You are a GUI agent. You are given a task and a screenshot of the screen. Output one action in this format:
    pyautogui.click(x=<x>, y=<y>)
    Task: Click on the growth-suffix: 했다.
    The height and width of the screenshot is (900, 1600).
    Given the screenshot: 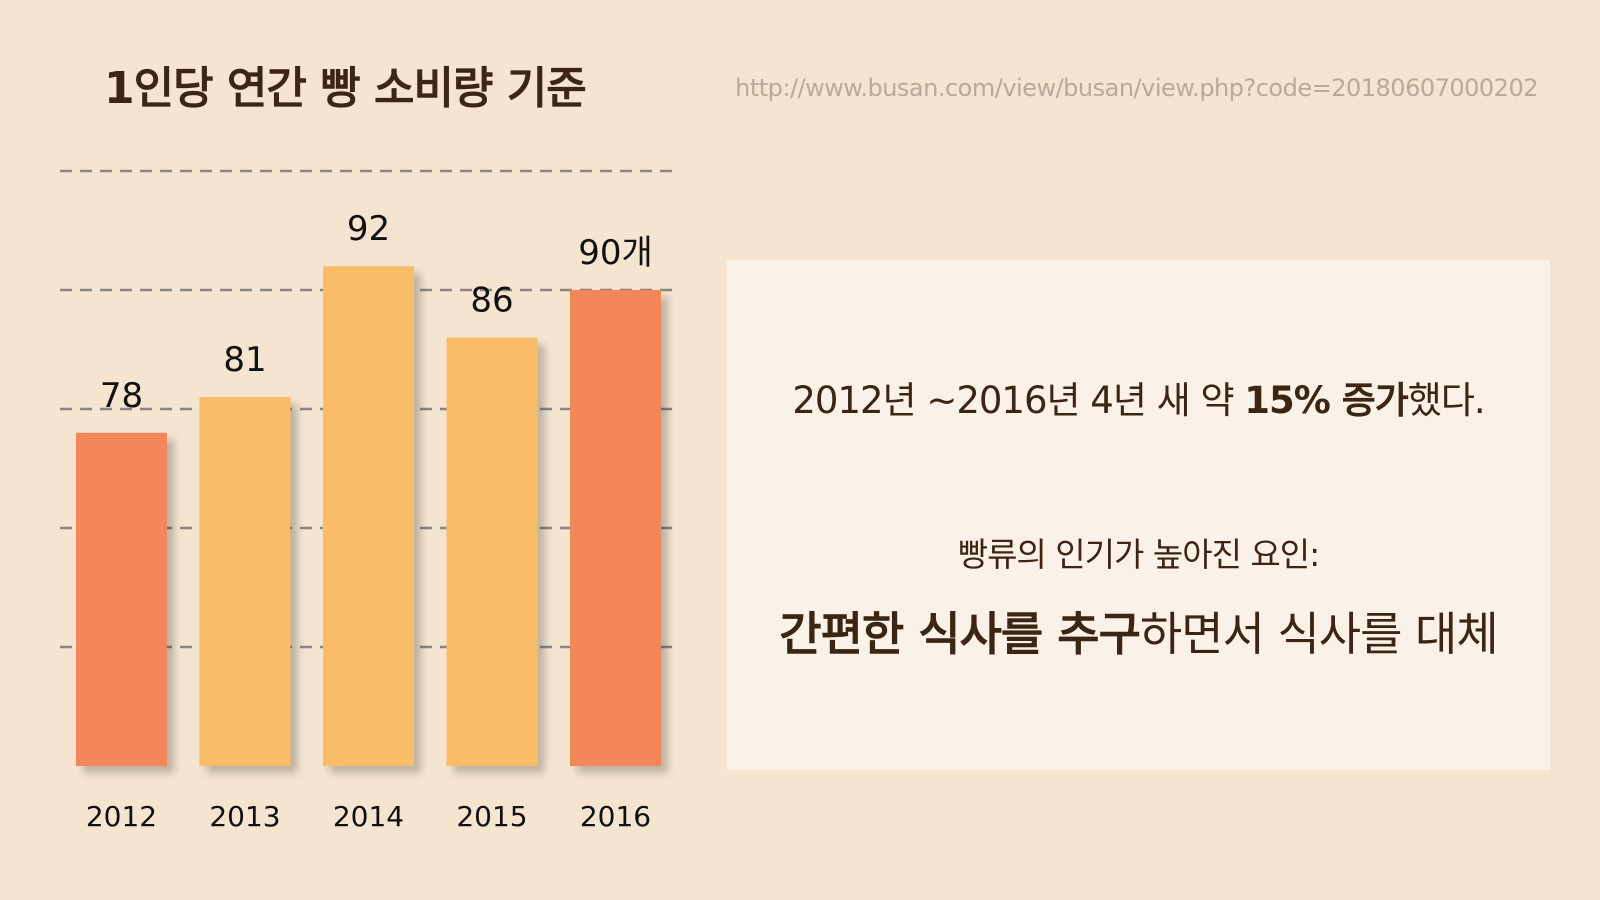 What is the action you would take?
    pyautogui.click(x=1446, y=400)
    